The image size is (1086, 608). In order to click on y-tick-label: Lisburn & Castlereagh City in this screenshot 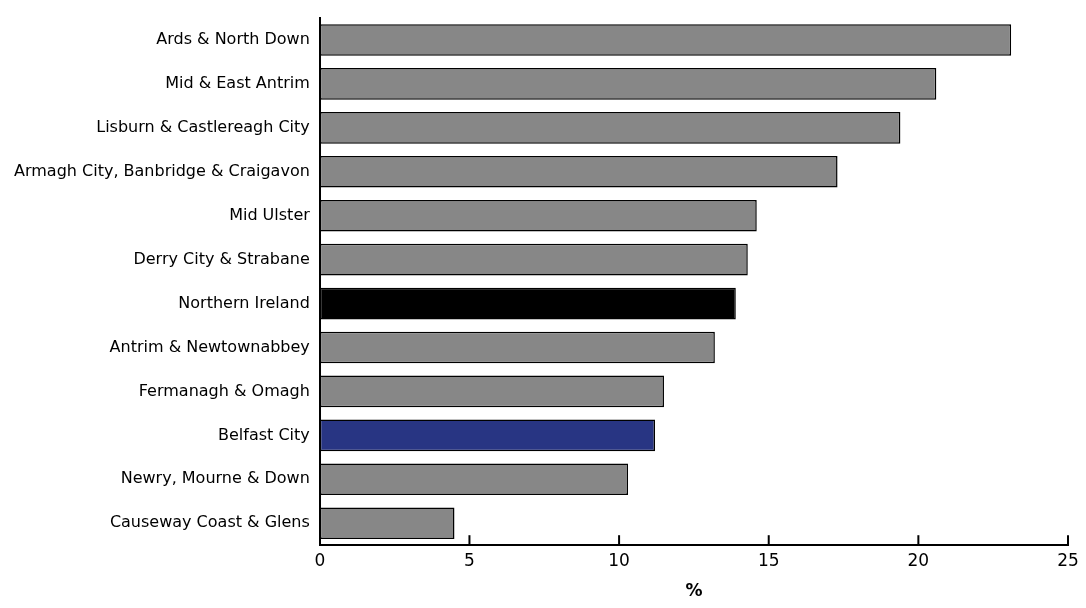, I will do `click(203, 126)`.